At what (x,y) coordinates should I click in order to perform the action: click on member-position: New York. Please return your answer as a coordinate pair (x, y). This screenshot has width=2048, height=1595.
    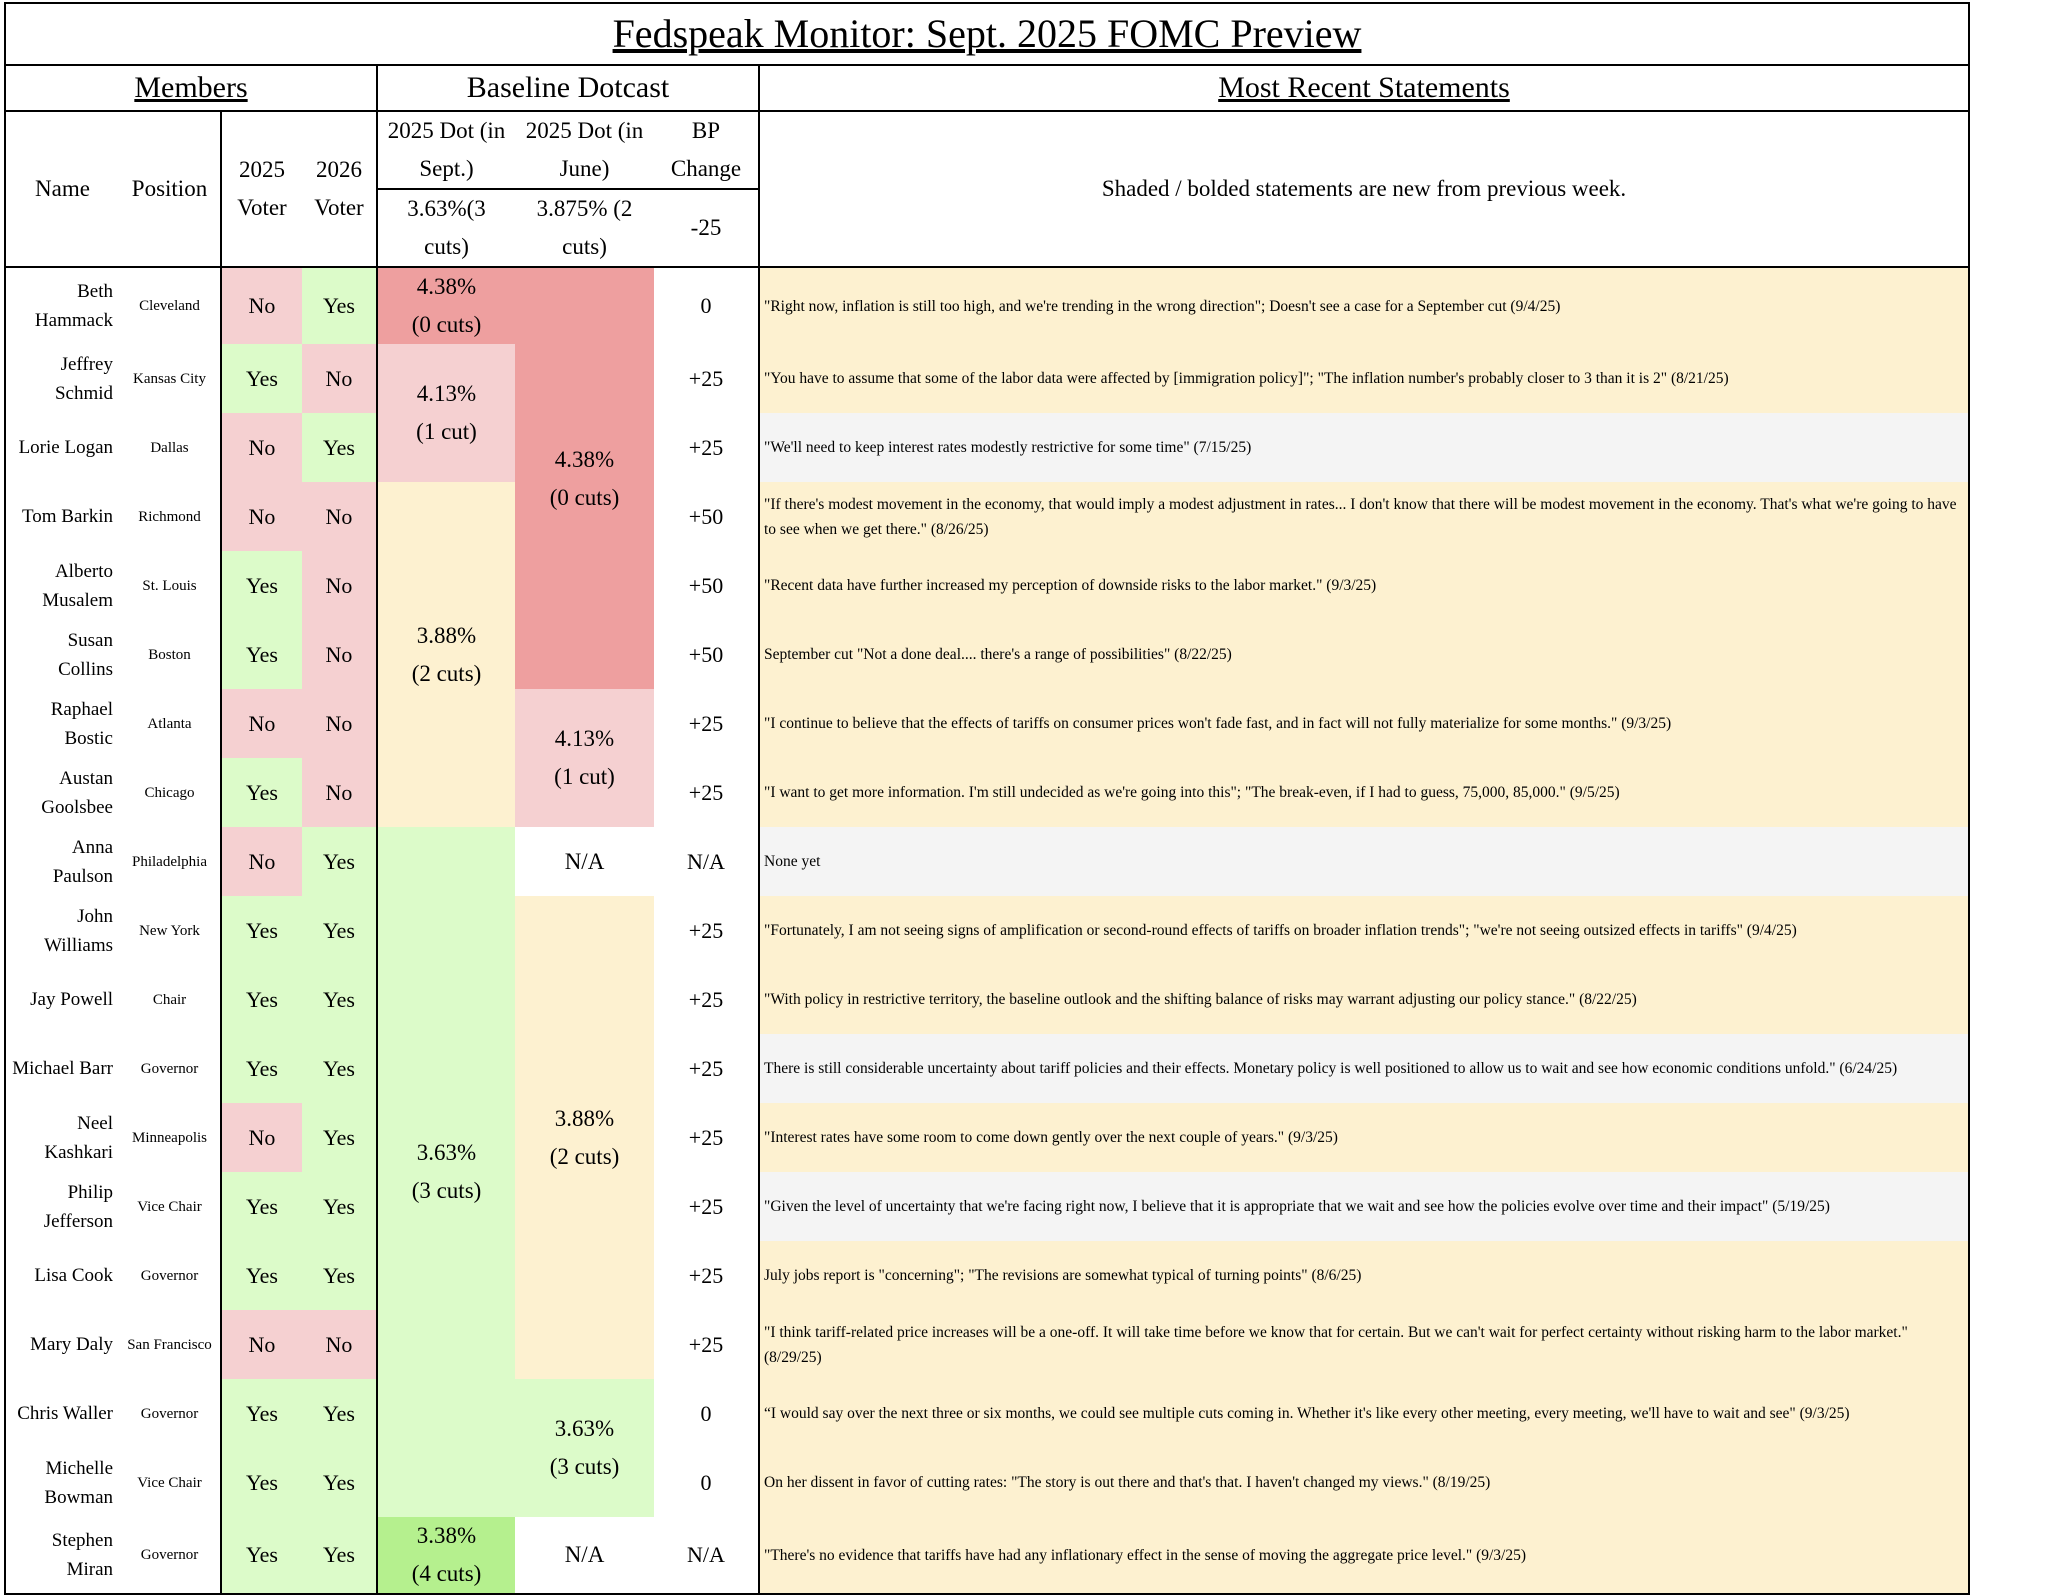
    Looking at the image, I should click on (170, 930).